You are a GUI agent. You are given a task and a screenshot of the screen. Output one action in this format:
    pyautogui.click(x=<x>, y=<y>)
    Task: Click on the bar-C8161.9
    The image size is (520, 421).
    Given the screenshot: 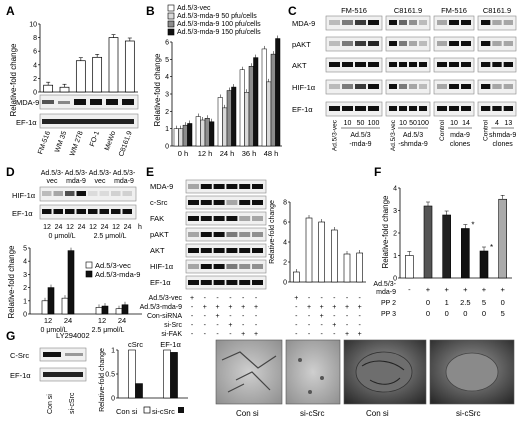 What is the action you would take?
    pyautogui.click(x=129, y=66)
    